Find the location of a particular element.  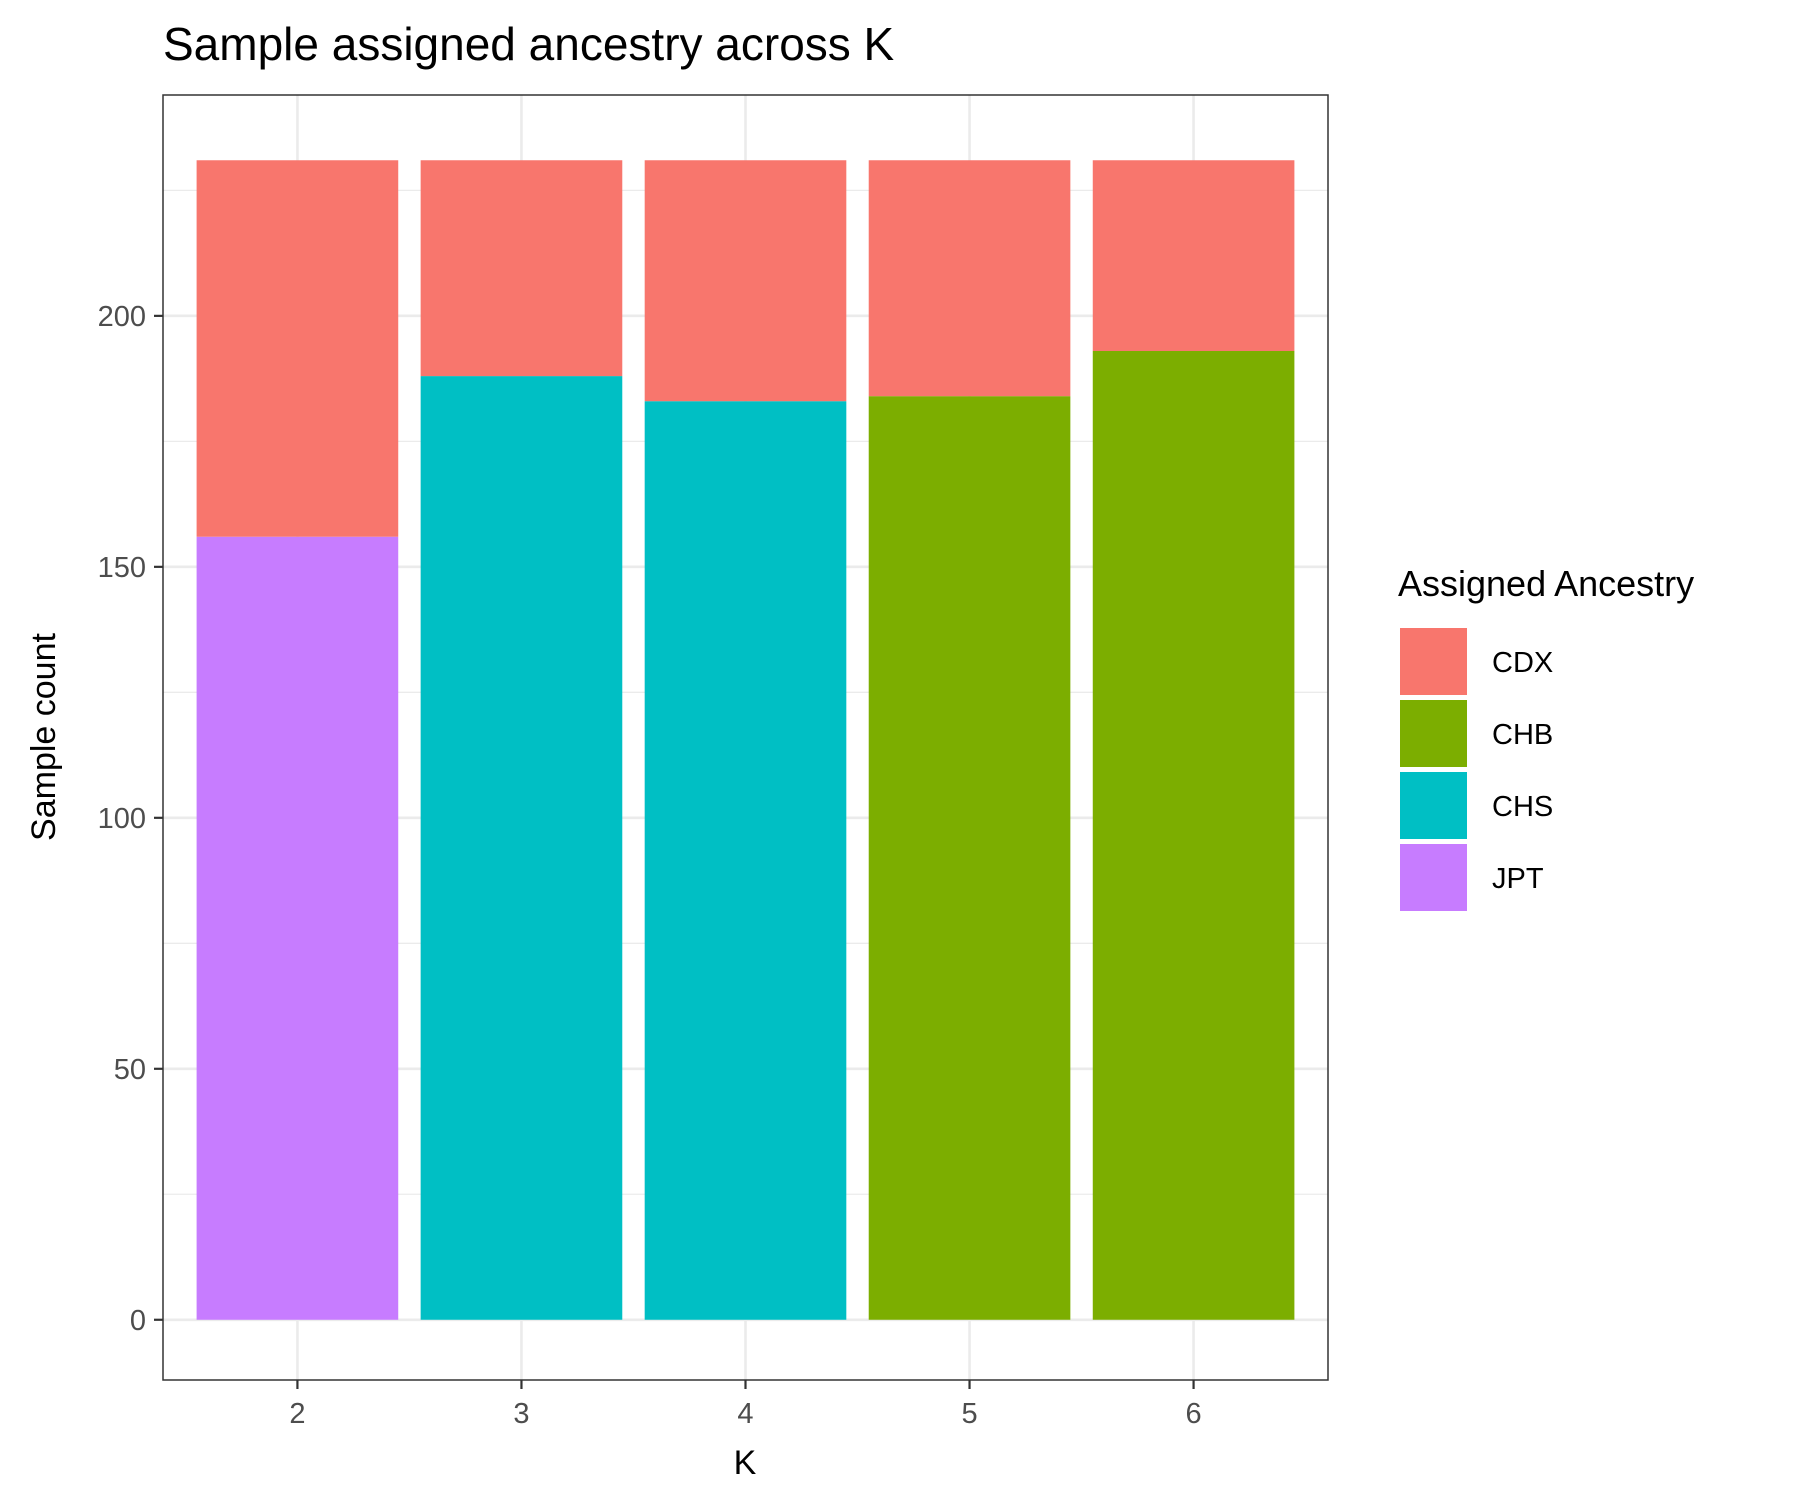

legend: Assigned Ancestry CDX CHB CHS JPT is located at coordinates (1546, 737).